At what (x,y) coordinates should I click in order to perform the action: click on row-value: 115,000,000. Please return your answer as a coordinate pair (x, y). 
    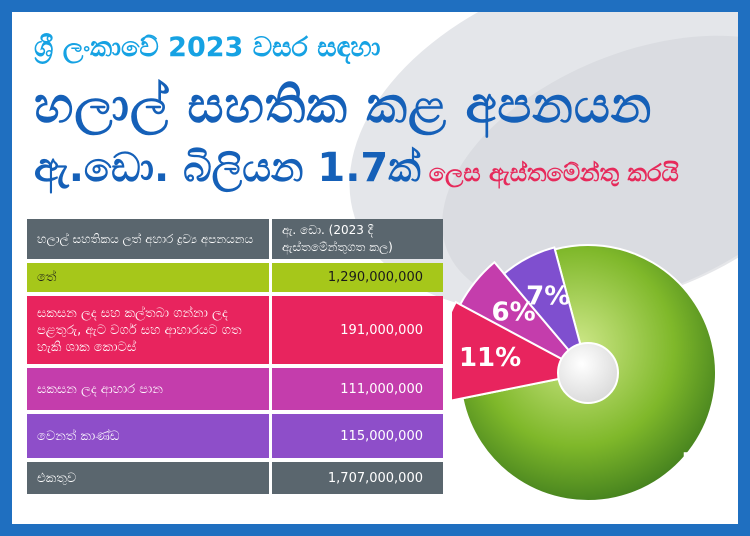
    Looking at the image, I should click on (357, 436).